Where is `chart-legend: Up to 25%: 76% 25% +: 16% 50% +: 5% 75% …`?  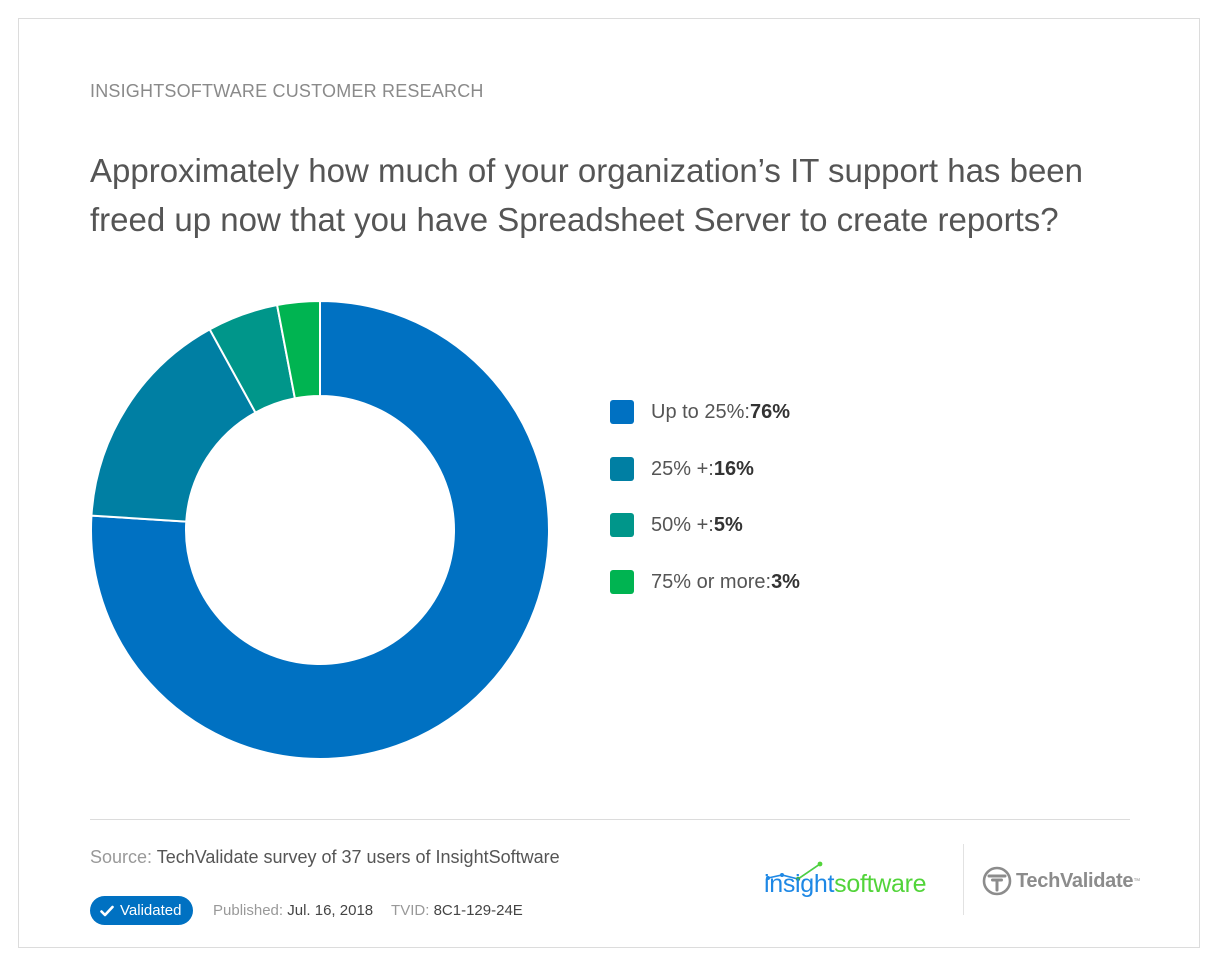 chart-legend: Up to 25%: 76% 25% +: 16% 50% +: 5% 75% … is located at coordinates (705, 513).